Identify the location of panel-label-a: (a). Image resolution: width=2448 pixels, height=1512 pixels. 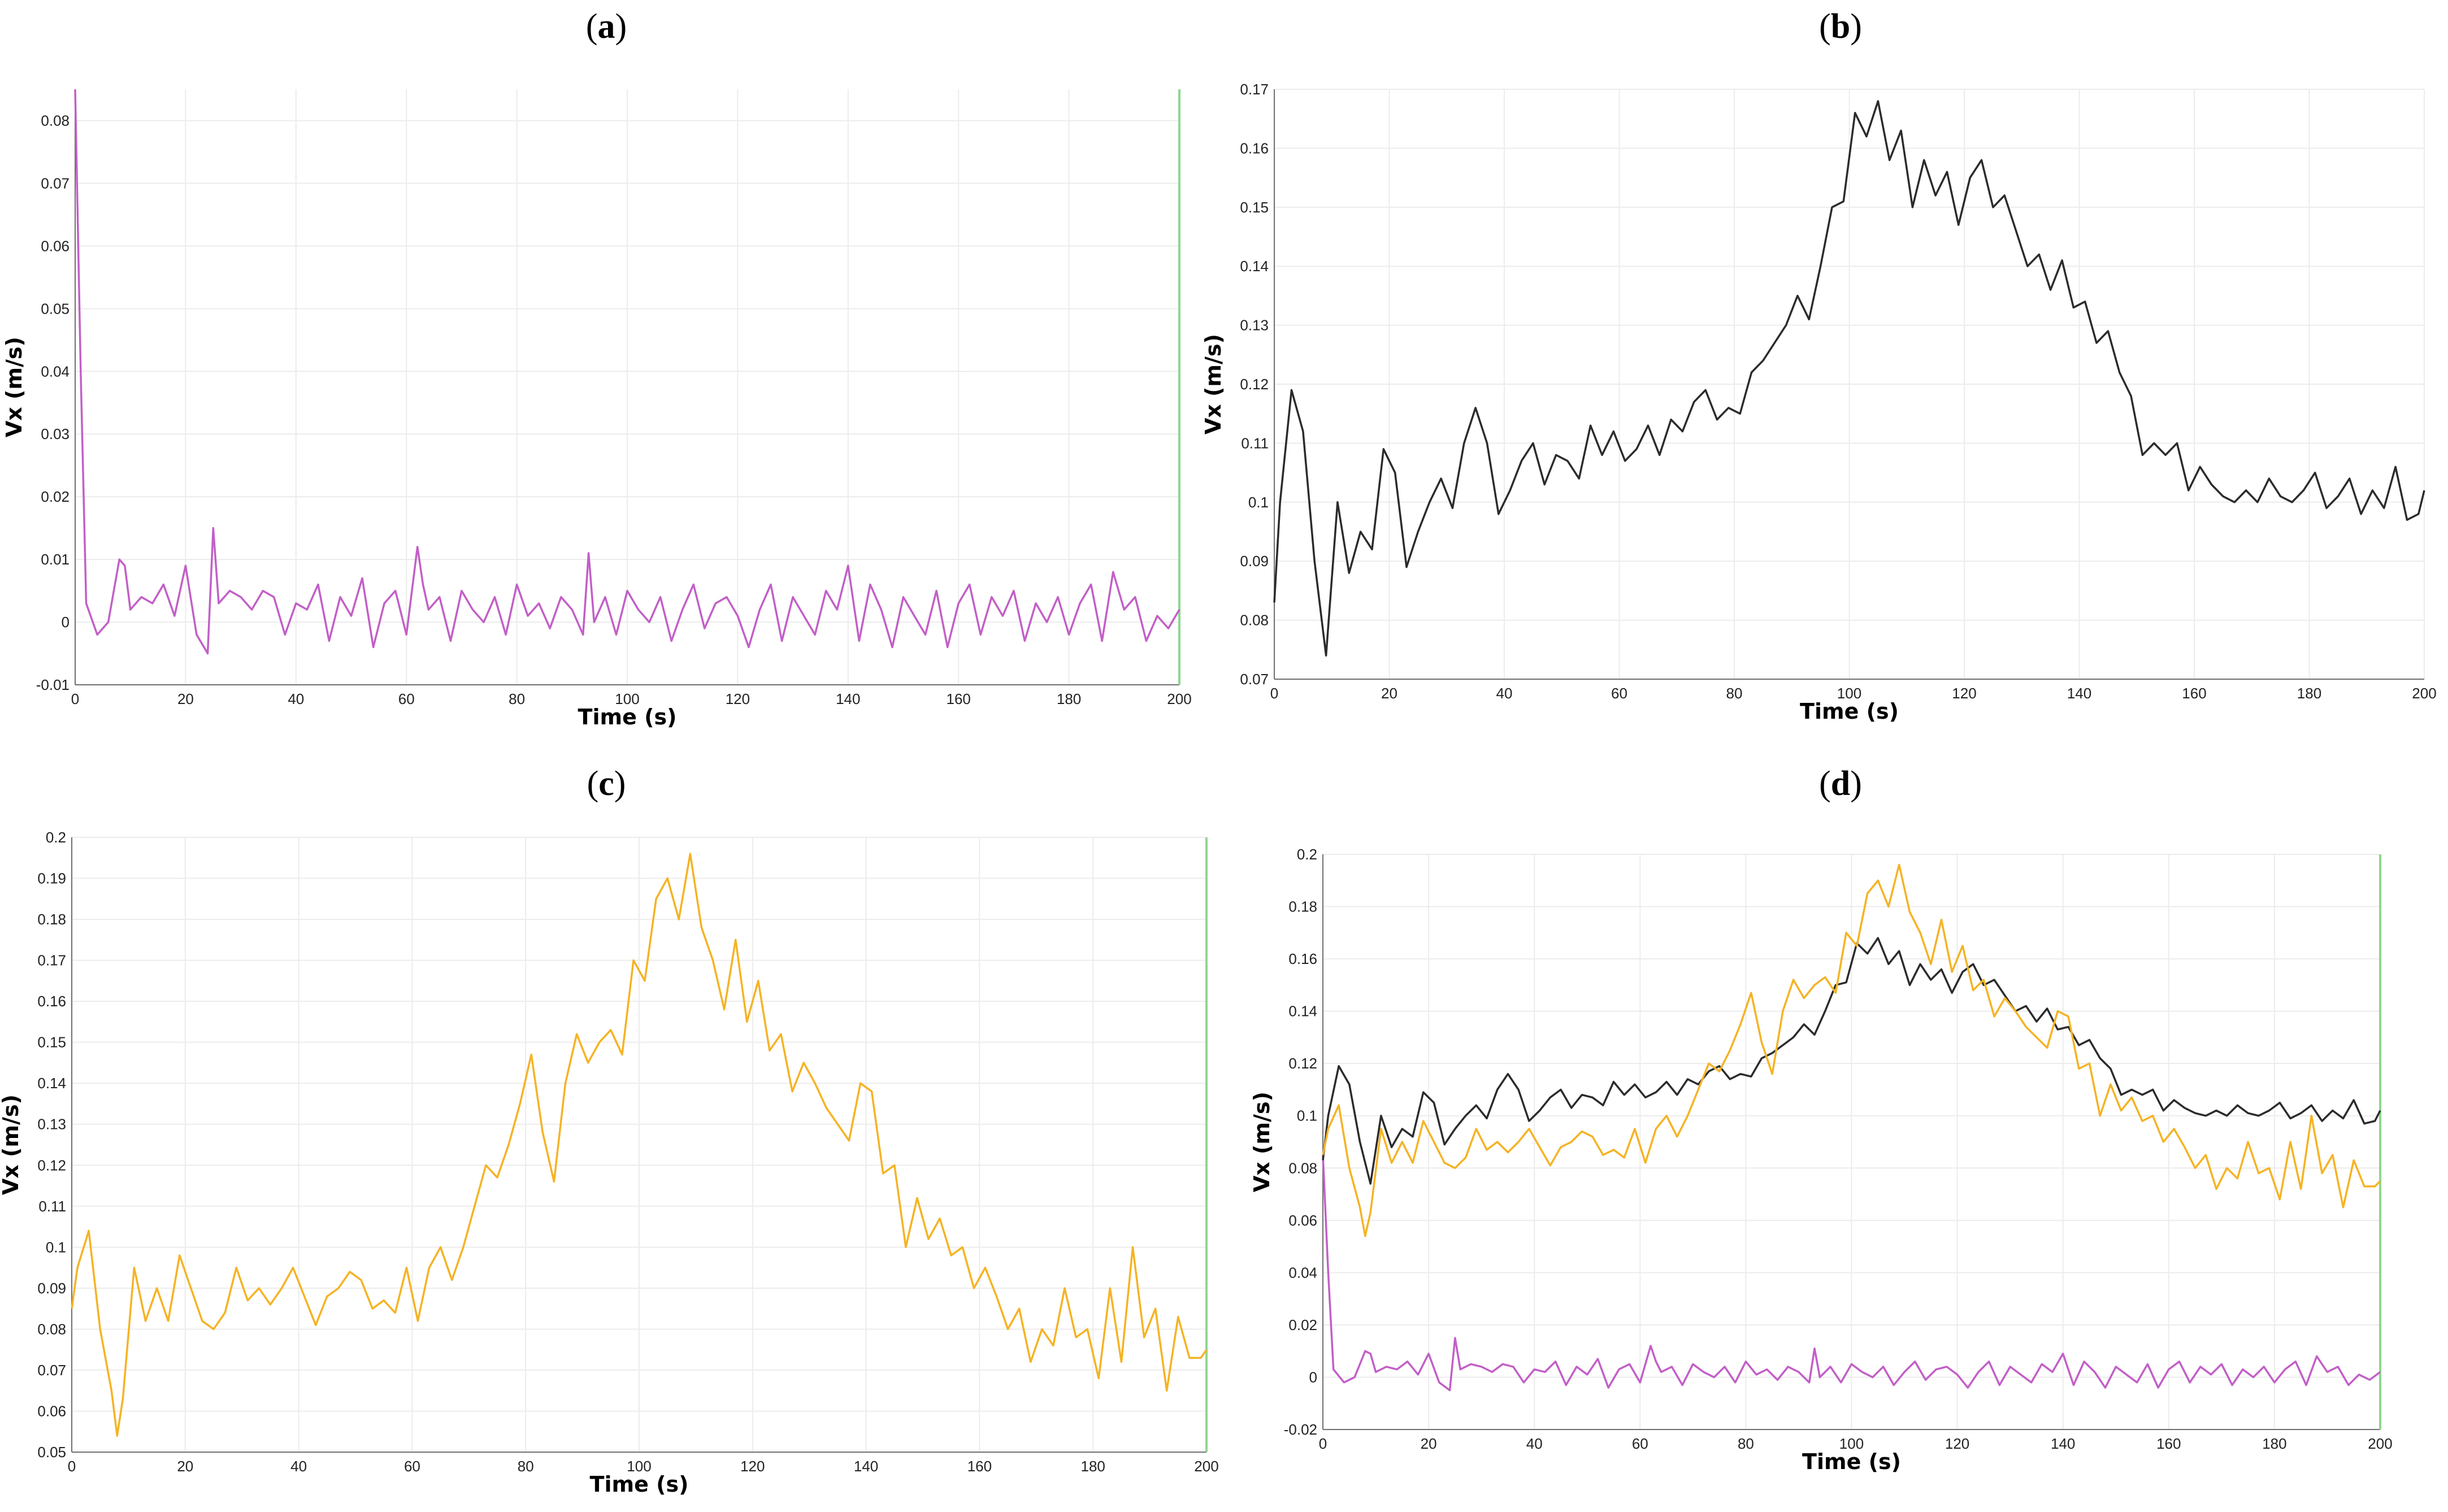
(606, 26).